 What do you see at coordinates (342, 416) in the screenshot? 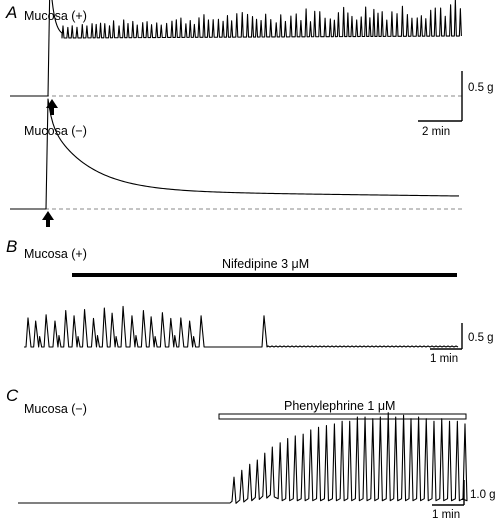
I see `drug-bar-phenylephrine` at bounding box center [342, 416].